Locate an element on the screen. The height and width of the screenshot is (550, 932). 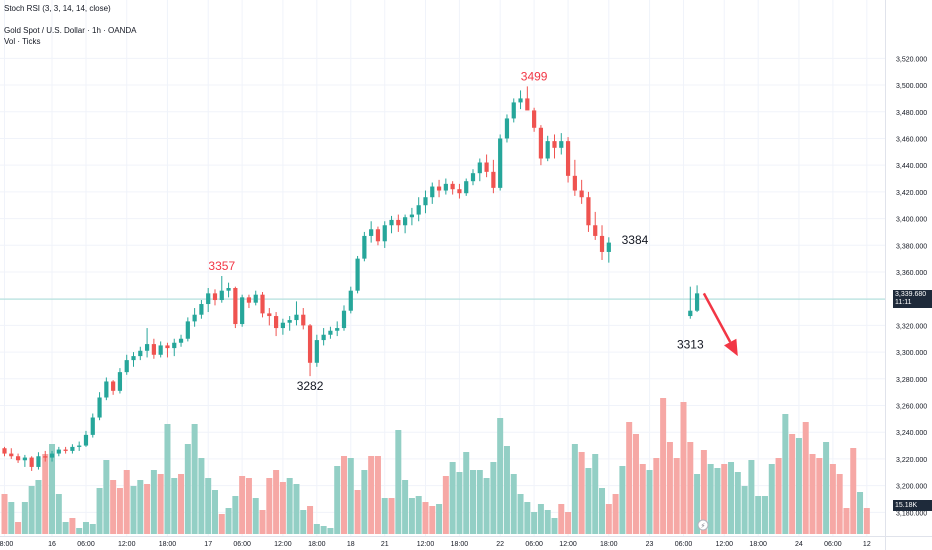
volume-legend: Vol · Ticks is located at coordinates (22, 41).